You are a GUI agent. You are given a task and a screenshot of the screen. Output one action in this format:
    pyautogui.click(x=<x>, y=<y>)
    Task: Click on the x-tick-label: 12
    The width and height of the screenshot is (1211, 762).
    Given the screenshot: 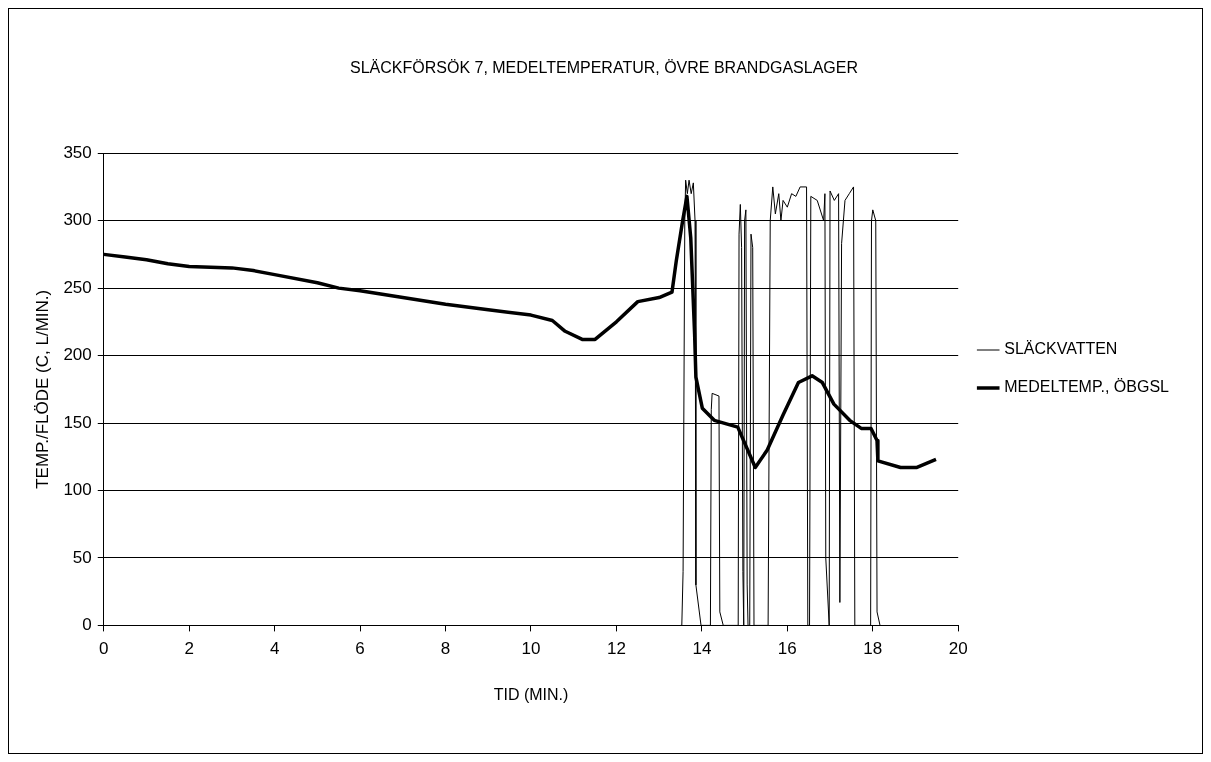 What is the action you would take?
    pyautogui.click(x=616, y=649)
    